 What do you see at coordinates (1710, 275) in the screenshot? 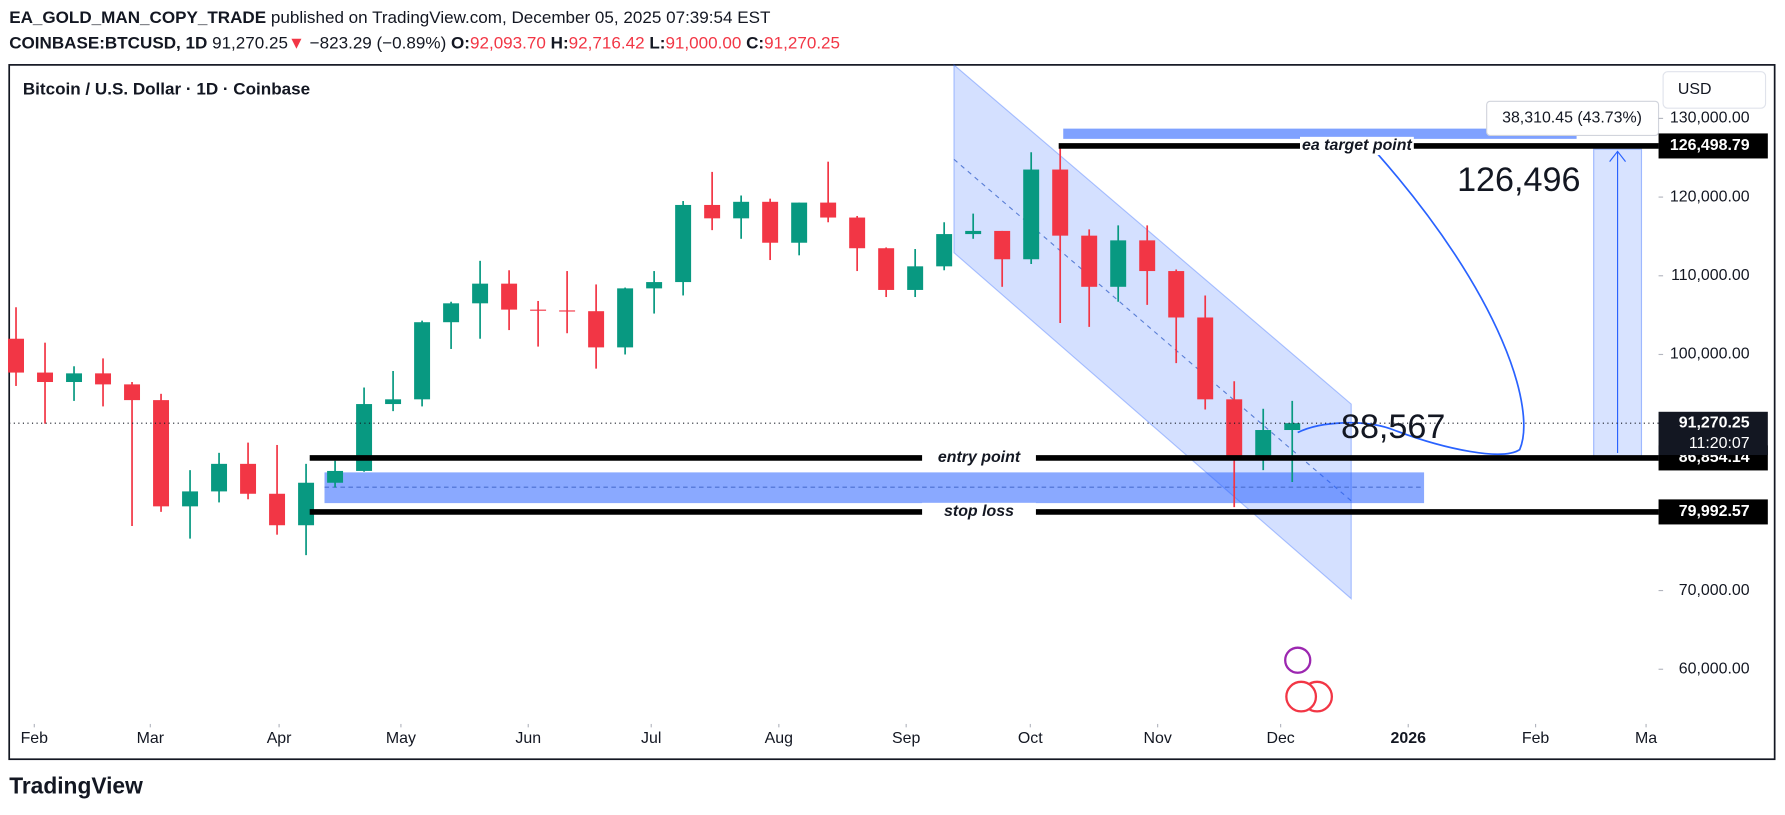
I see `y-tick-label: 110,000.00` at bounding box center [1710, 275].